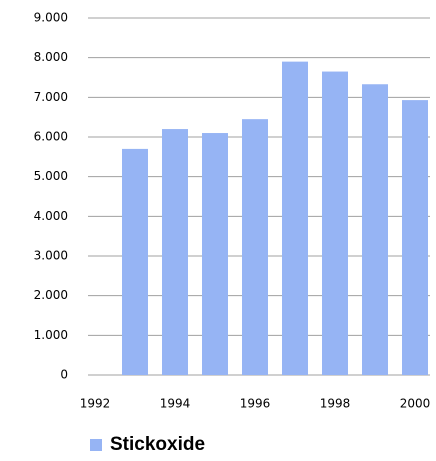 This screenshot has height=461, width=436. I want to click on x-tick-label: 1992, so click(95, 404).